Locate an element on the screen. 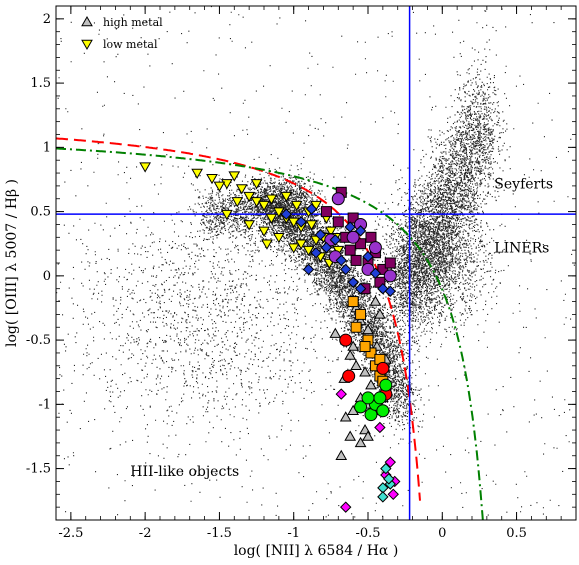  x-tick-label: -2.5 is located at coordinates (70, 533).